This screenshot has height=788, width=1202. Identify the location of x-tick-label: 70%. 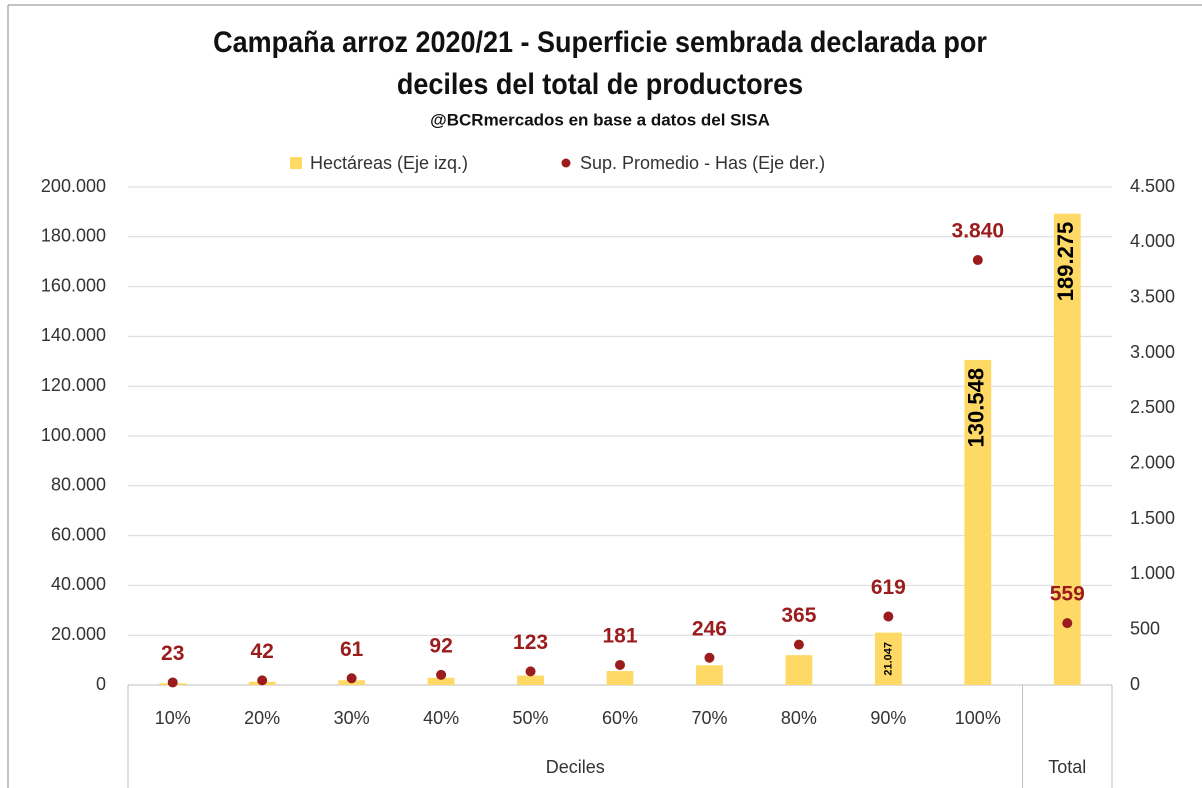
(709, 718).